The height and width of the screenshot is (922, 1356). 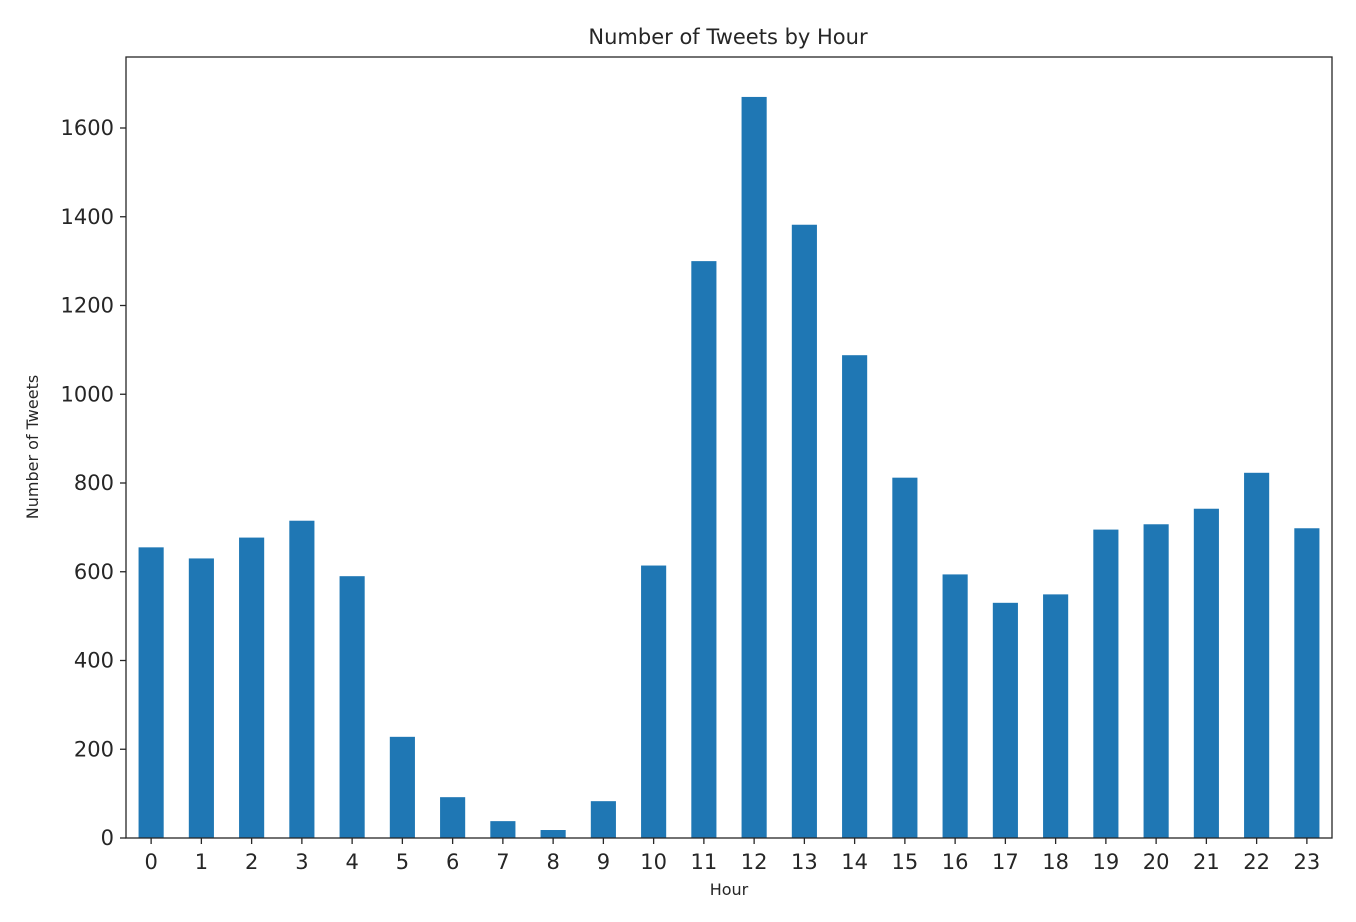 What do you see at coordinates (351, 862) in the screenshot?
I see `x-tick-label: 4` at bounding box center [351, 862].